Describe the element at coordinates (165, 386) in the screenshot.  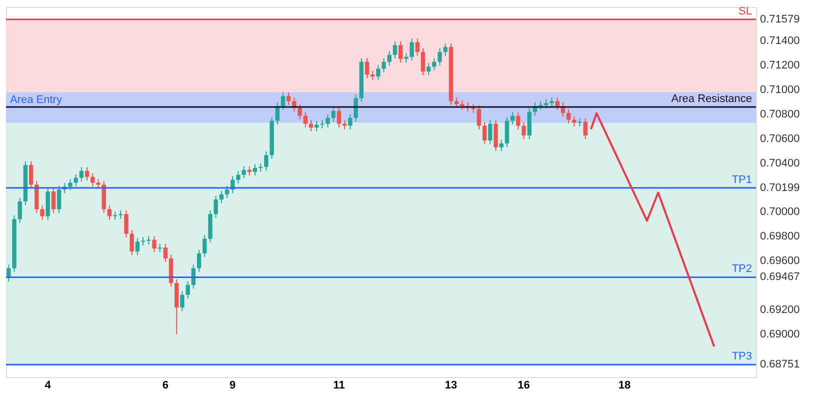
I see `x-tick-label: 6` at that location.